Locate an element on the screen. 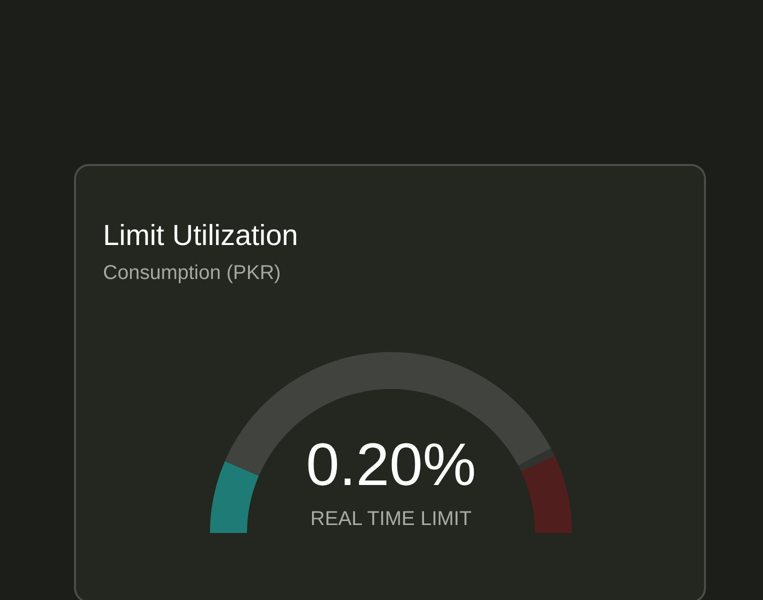 The image size is (763, 600). text: 0.20% is located at coordinates (391, 464).